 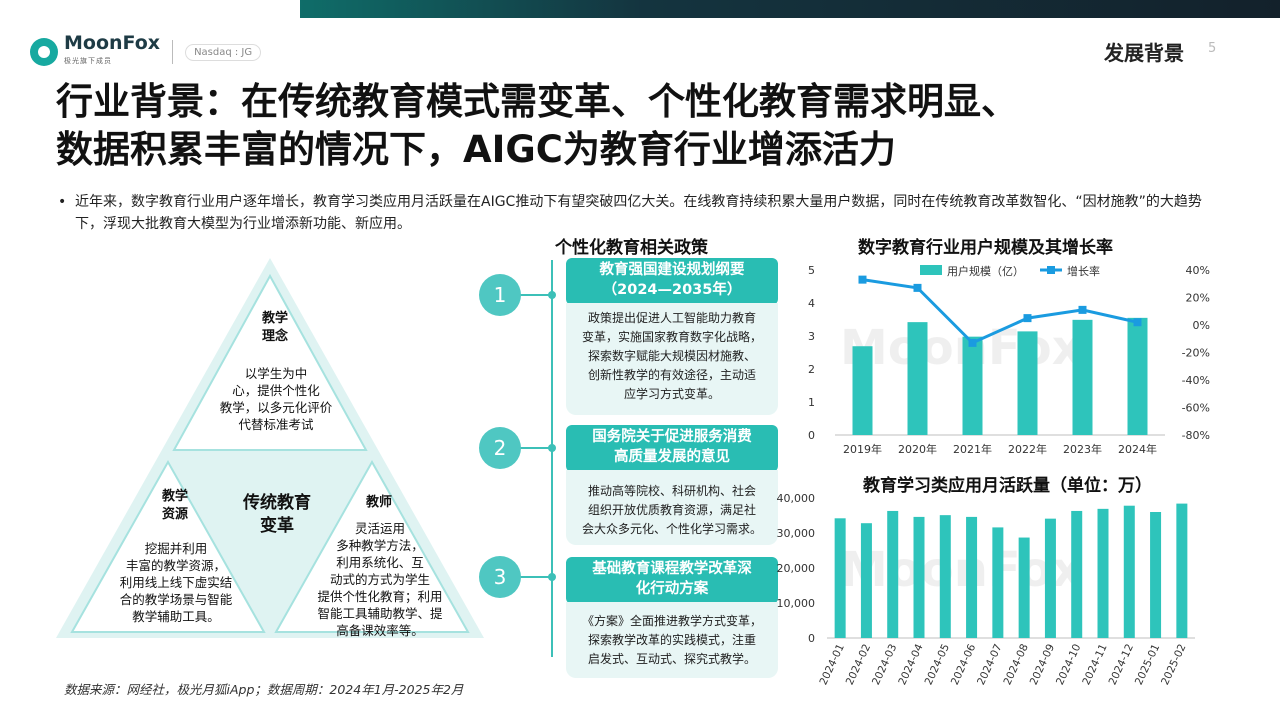 I want to click on triangle-center-heading: 传统教育 变革, so click(x=277, y=514).